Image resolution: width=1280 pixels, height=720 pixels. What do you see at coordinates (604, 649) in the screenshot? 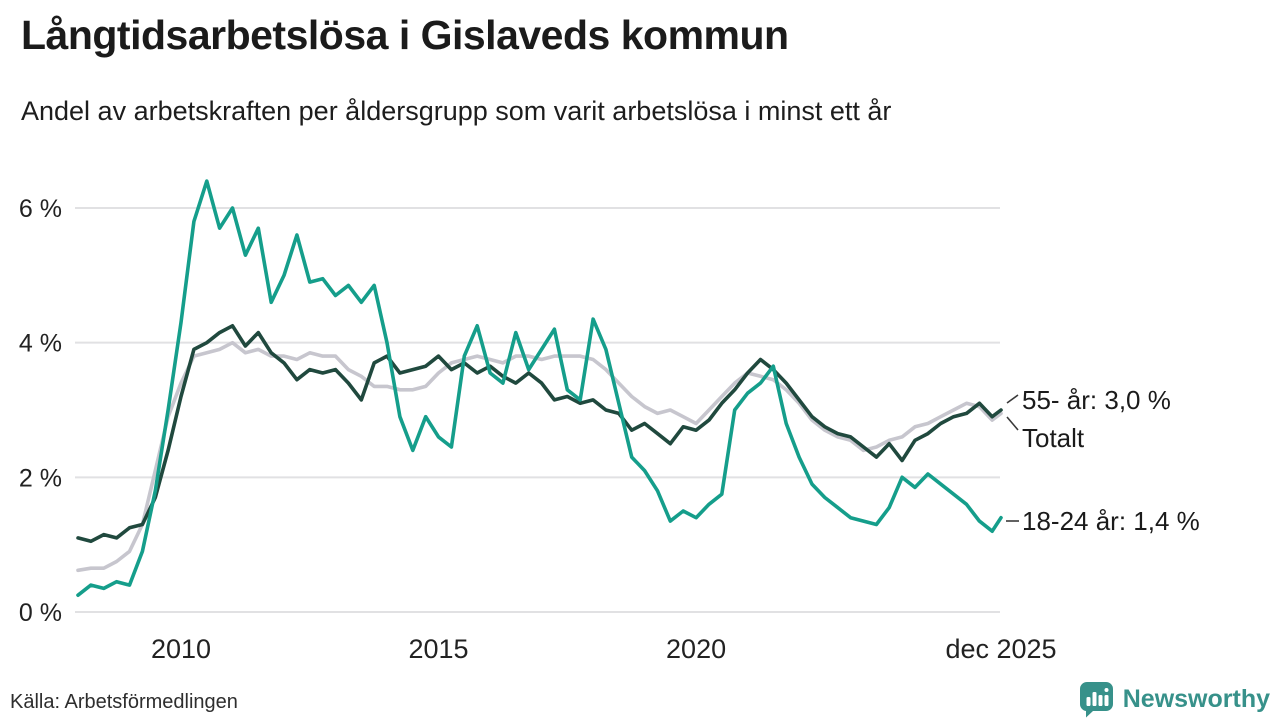
I see `x-axis-tick-labels: 2010 2015 2020 dec 2025` at bounding box center [604, 649].